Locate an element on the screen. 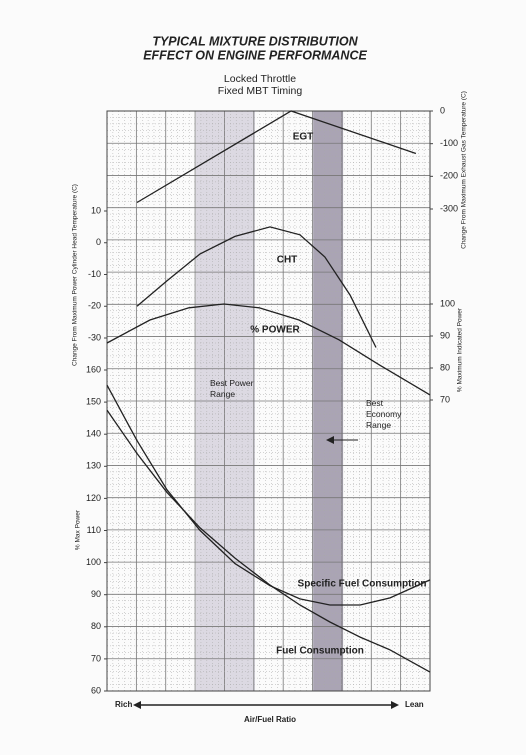  series-label: Fuel Consumption is located at coordinates (320, 651).